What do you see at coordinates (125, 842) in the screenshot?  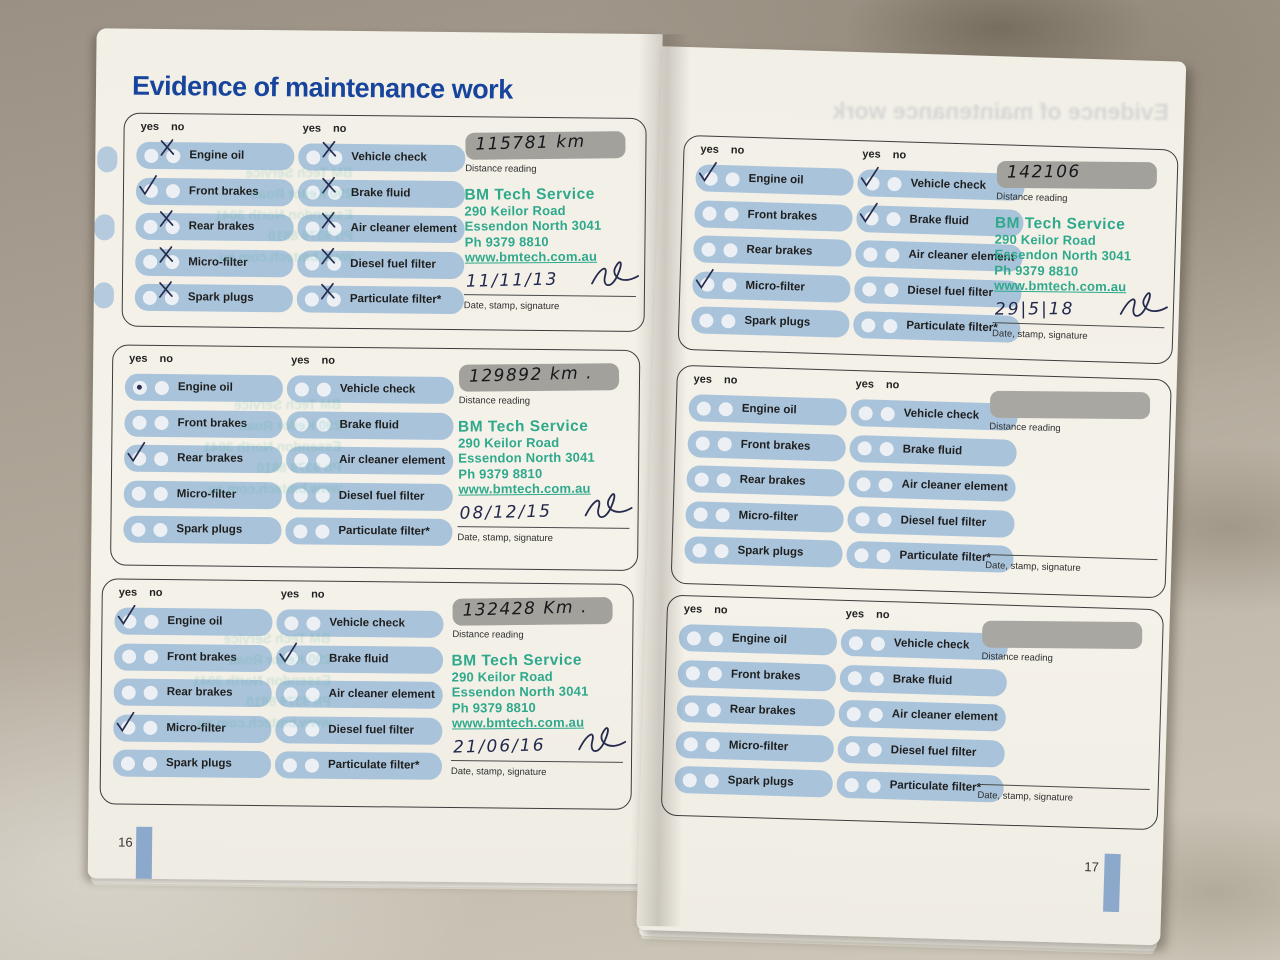 I see `page-number-left: 16` at bounding box center [125, 842].